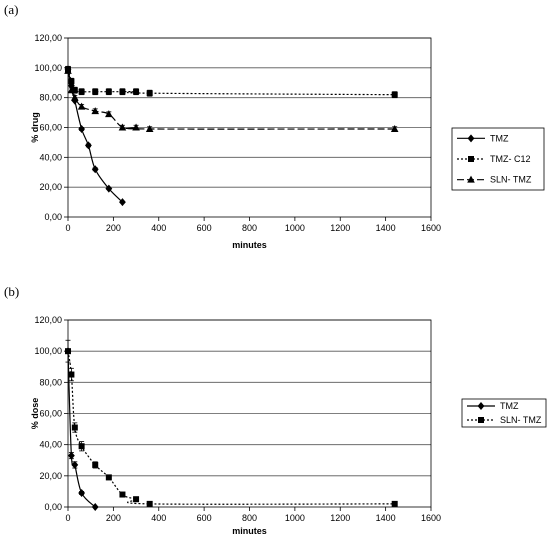 Image resolution: width=550 pixels, height=541 pixels. Describe the element at coordinates (50, 157) in the screenshot. I see `panel-a-y-tick-label: 40,00` at that location.